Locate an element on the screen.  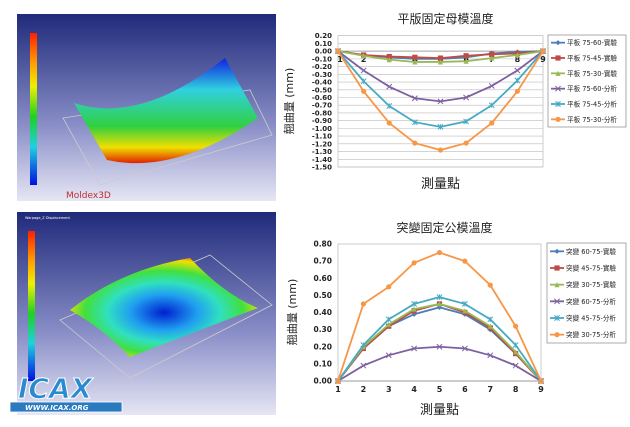
x-tick-label: 3 is located at coordinates (389, 389).